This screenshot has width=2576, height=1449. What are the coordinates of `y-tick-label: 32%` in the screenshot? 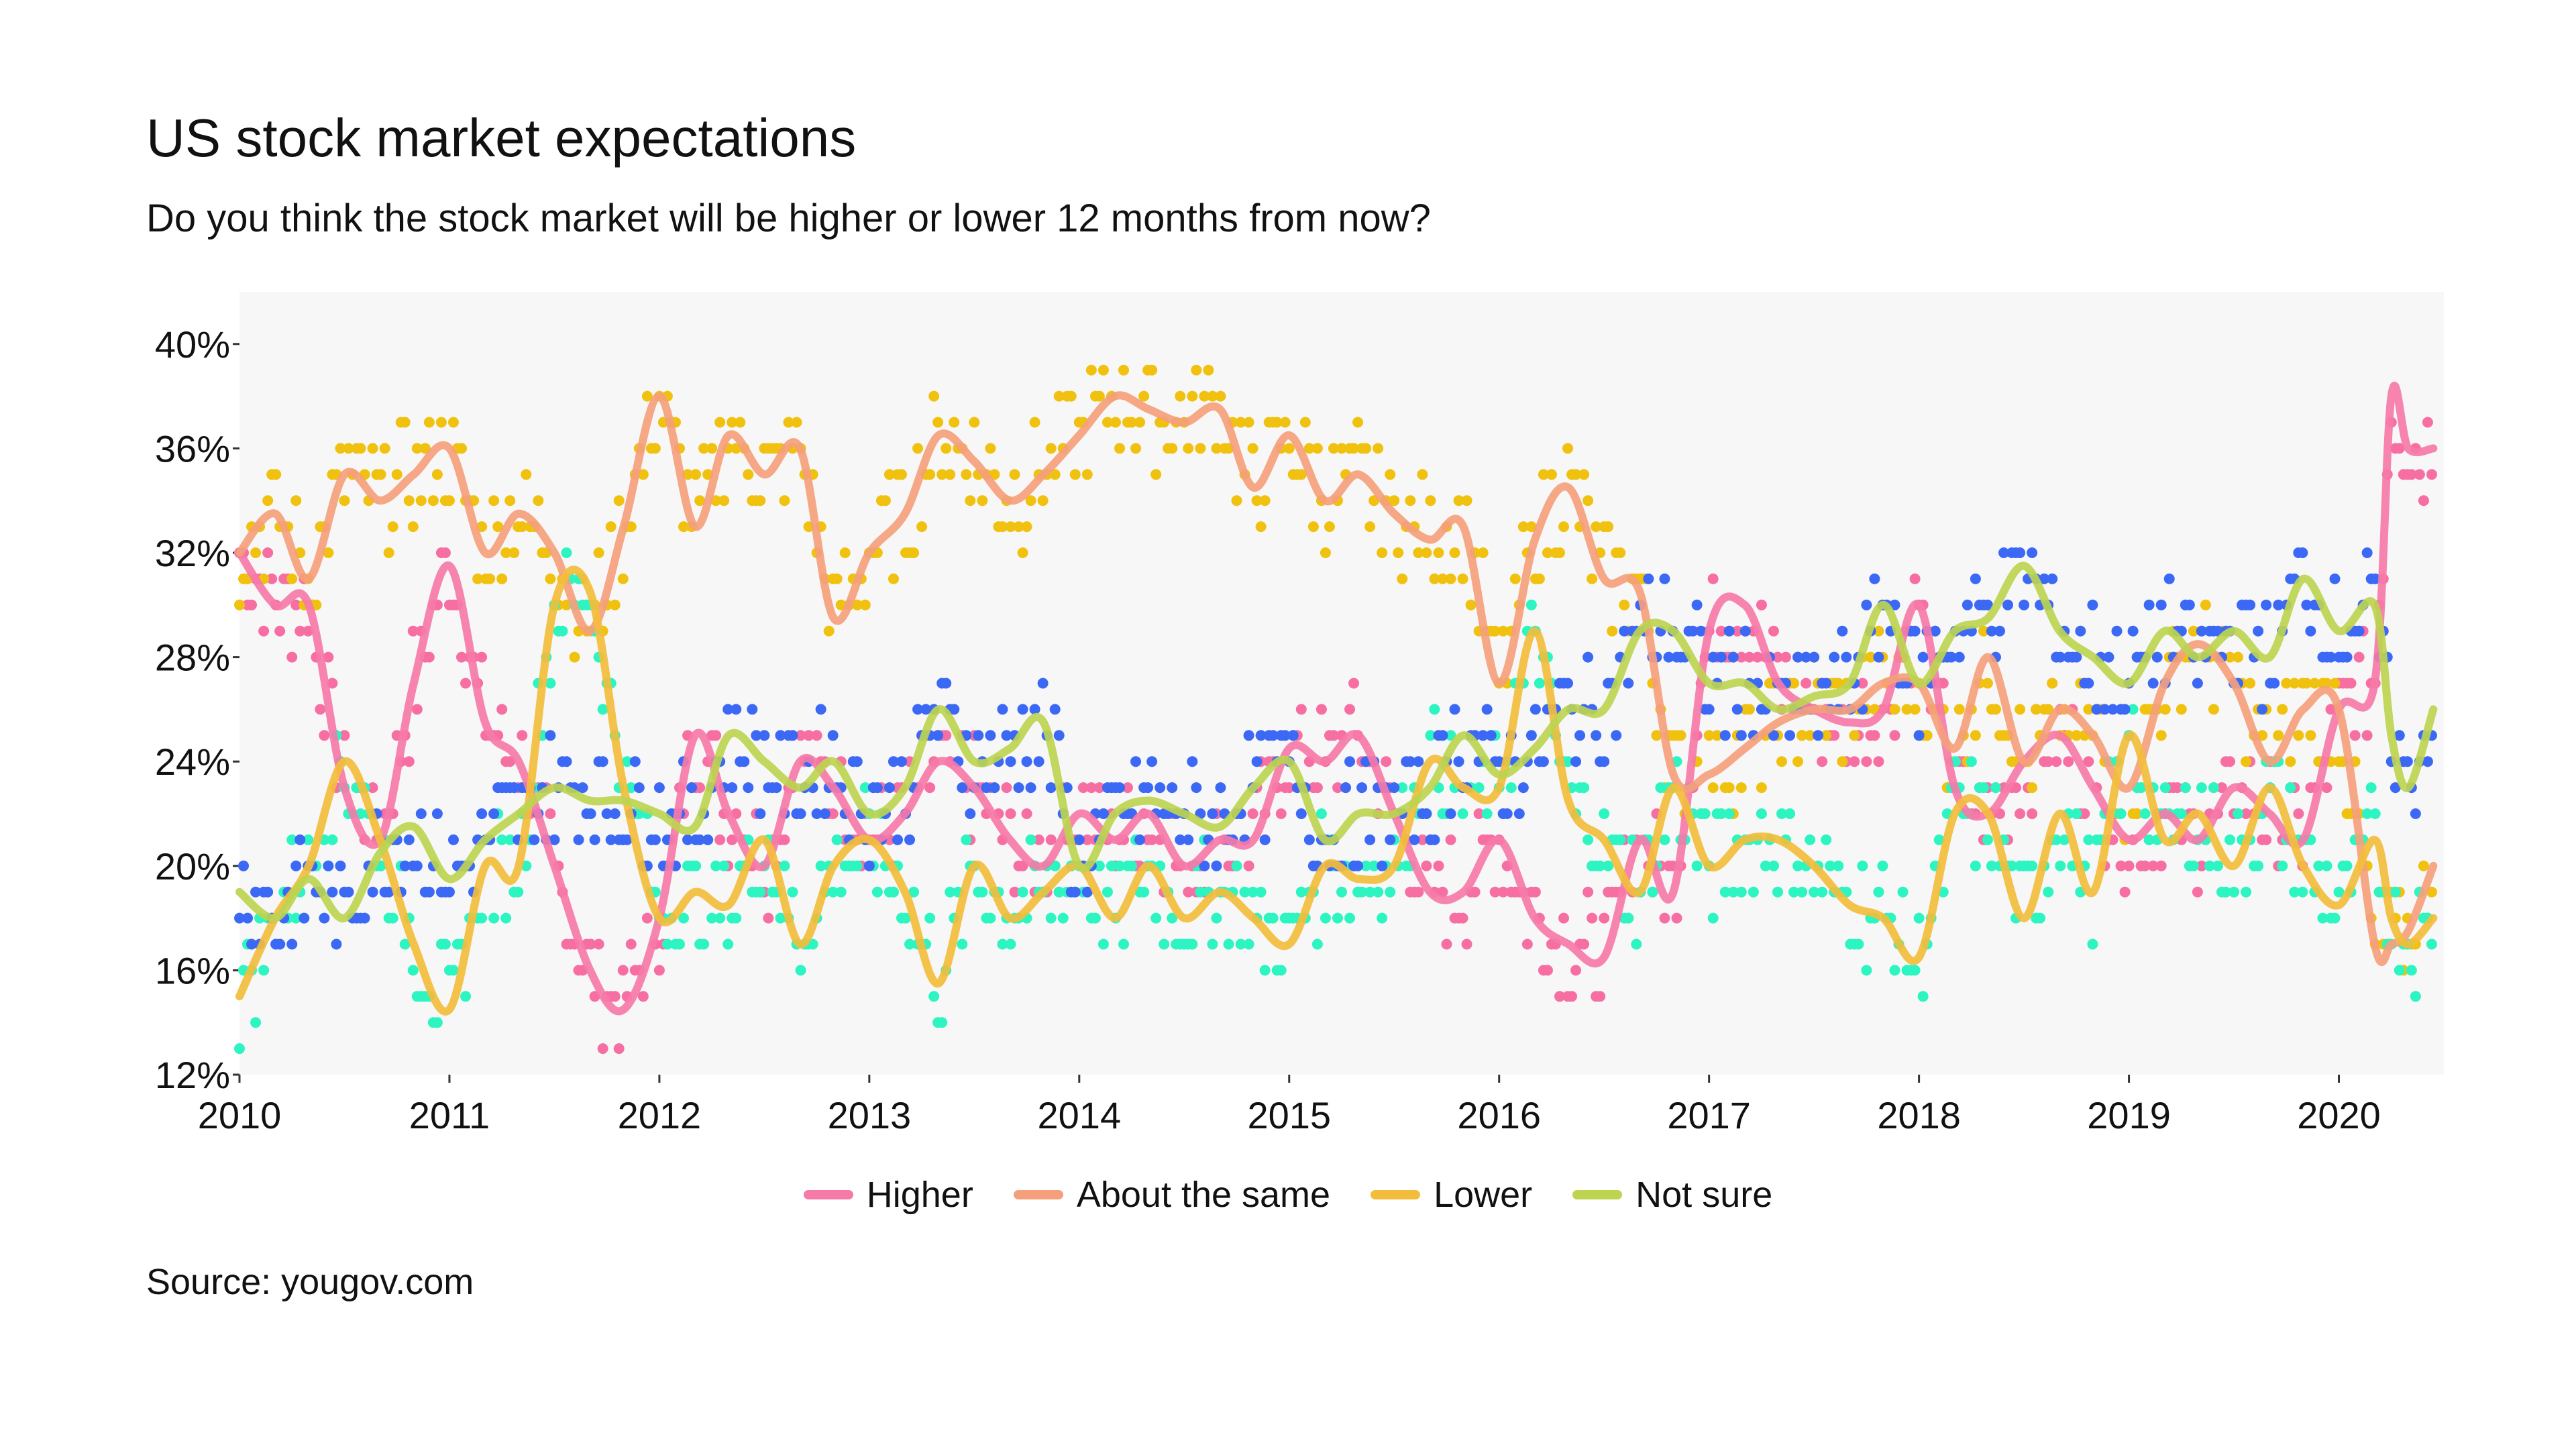 It's located at (192, 553).